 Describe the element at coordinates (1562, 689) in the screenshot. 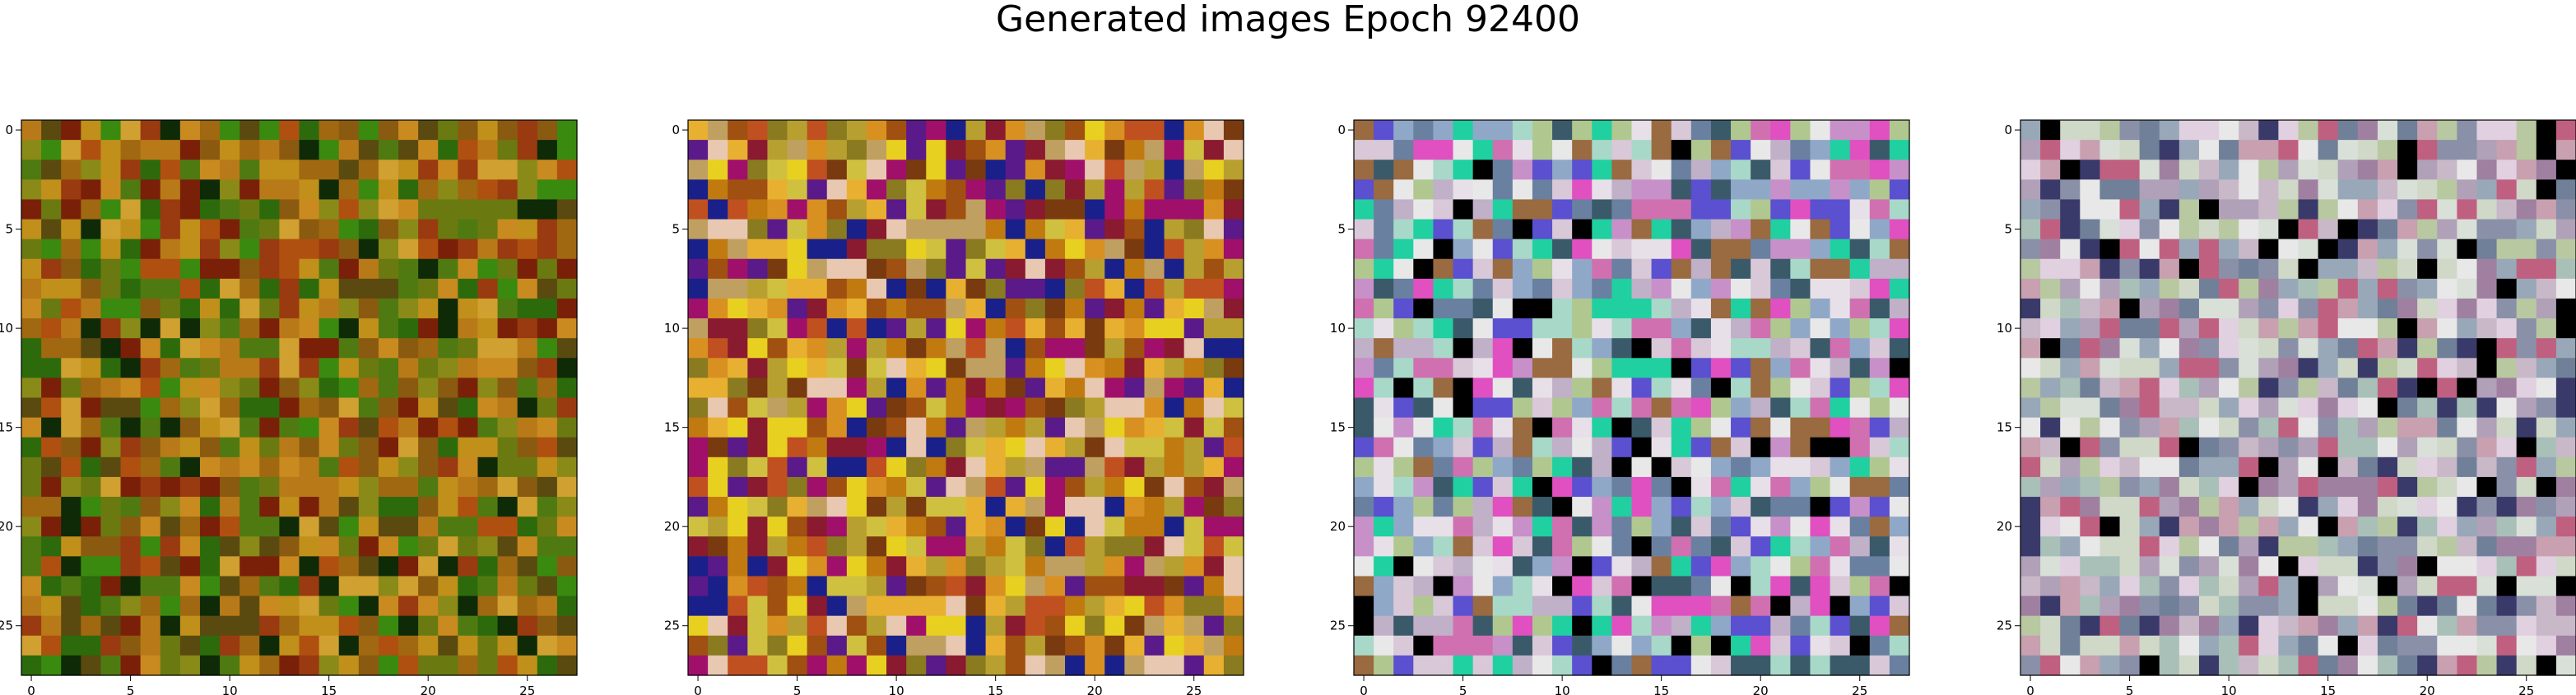

I see `x-tick-label: 10` at that location.